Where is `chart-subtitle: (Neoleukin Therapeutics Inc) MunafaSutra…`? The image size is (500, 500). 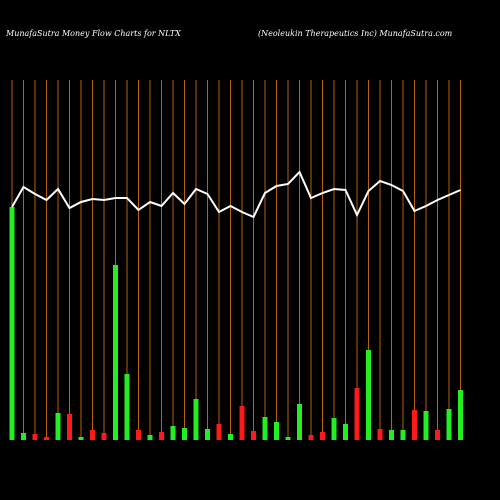
chart-subtitle: (Neoleukin Therapeutics Inc) MunafaSutra… is located at coordinates (355, 33).